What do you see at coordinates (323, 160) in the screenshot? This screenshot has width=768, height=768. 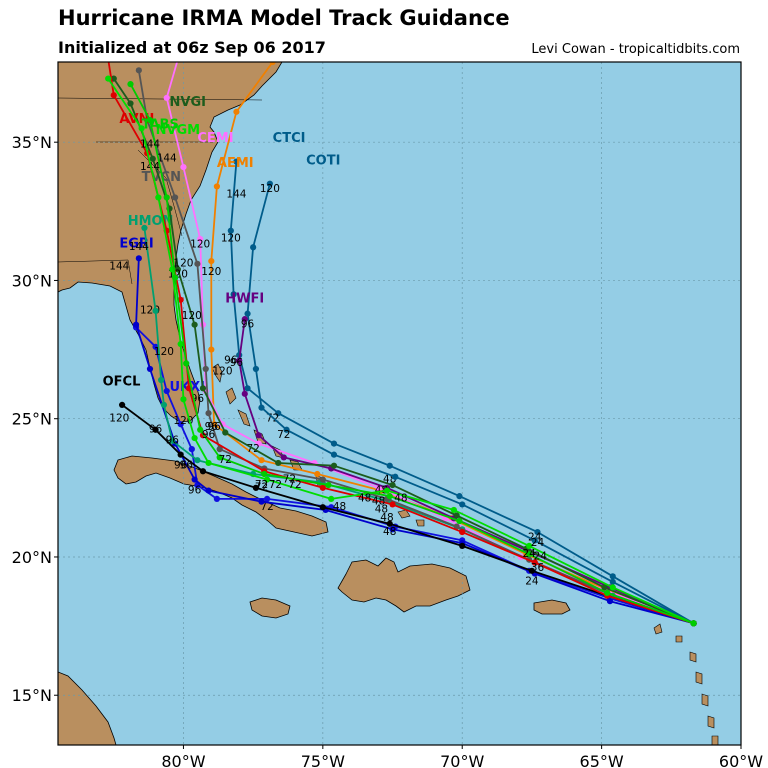 I see `model-label-coti: COTI` at bounding box center [323, 160].